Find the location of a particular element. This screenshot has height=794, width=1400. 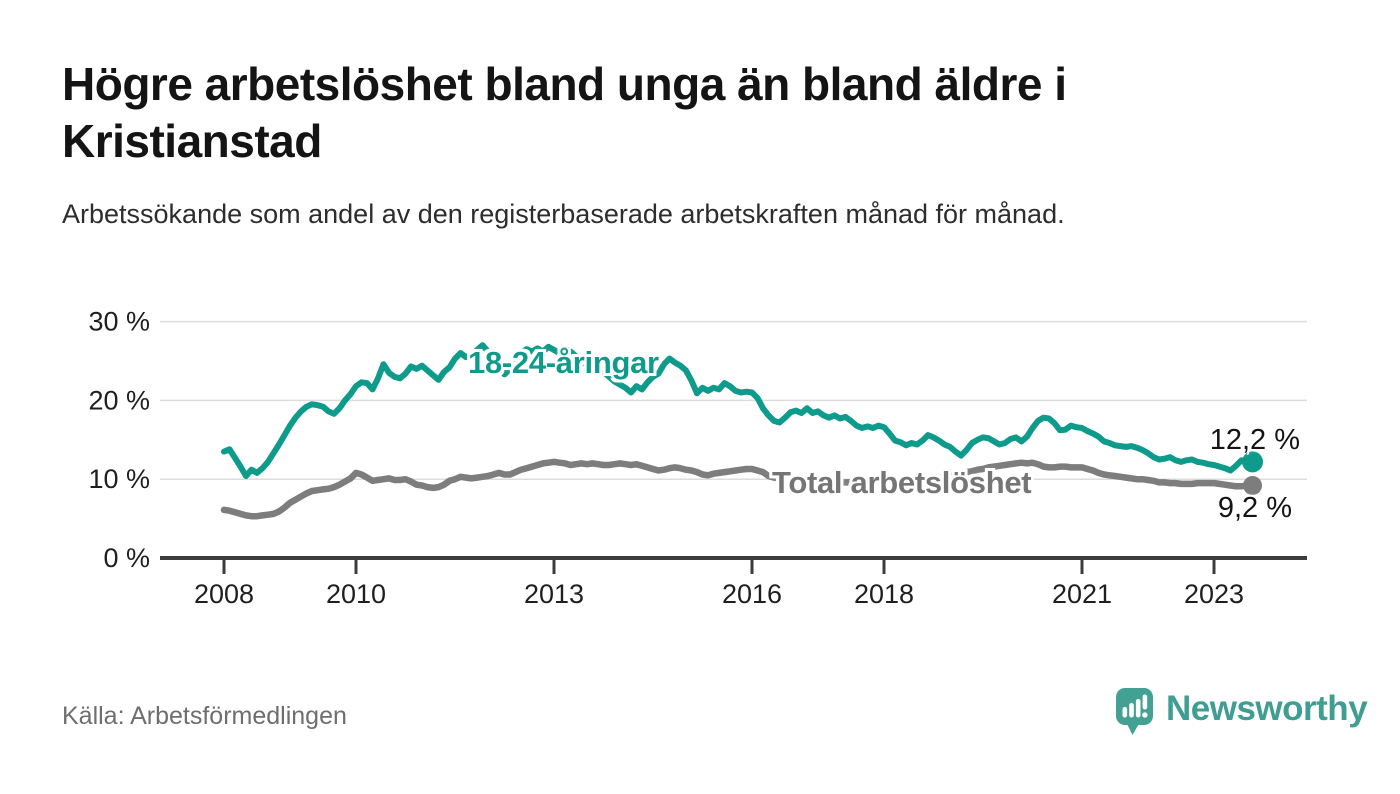

svg-text: 2023 is located at coordinates (1214, 594).